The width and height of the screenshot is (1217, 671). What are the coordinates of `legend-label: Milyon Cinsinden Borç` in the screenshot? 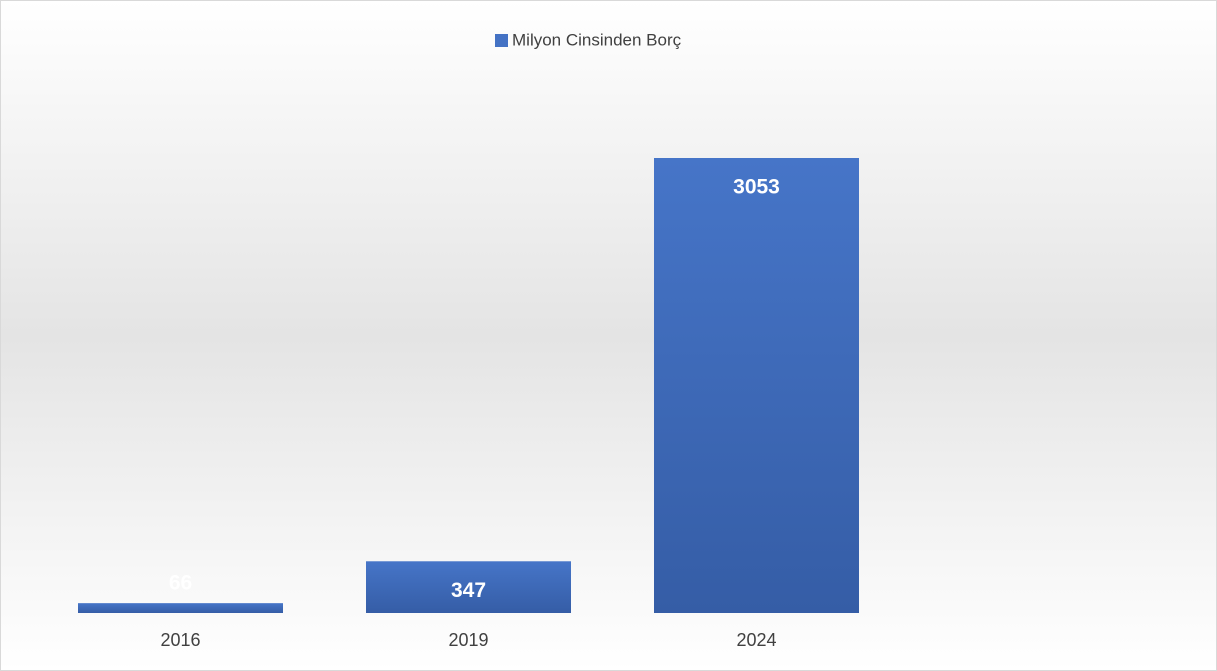 It's located at (597, 39).